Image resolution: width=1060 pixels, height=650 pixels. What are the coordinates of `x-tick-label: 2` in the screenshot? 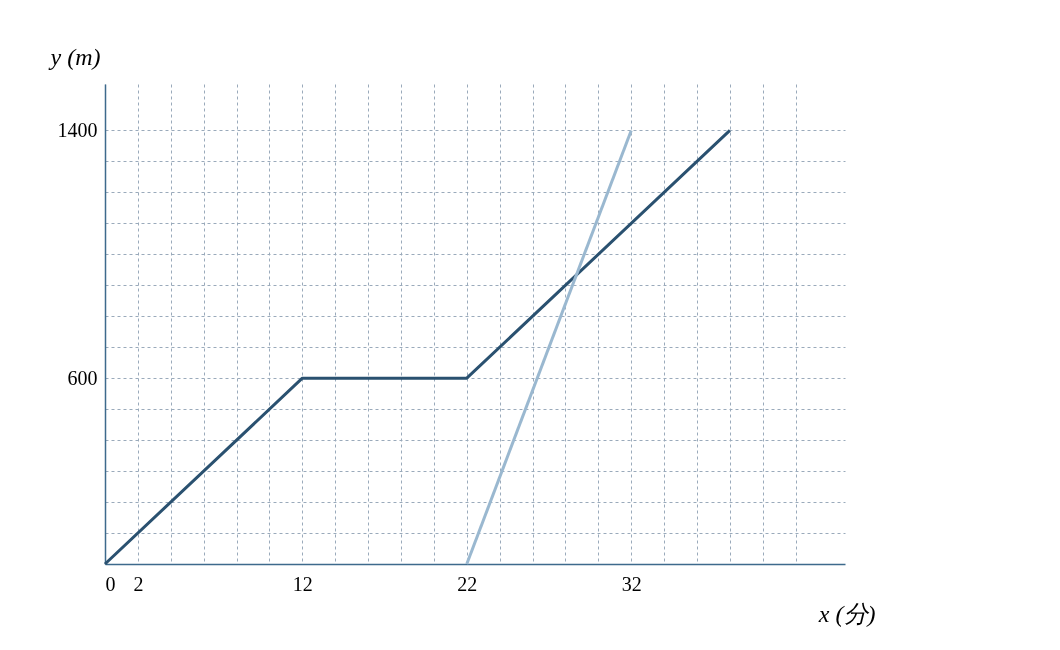 It's located at (138, 583).